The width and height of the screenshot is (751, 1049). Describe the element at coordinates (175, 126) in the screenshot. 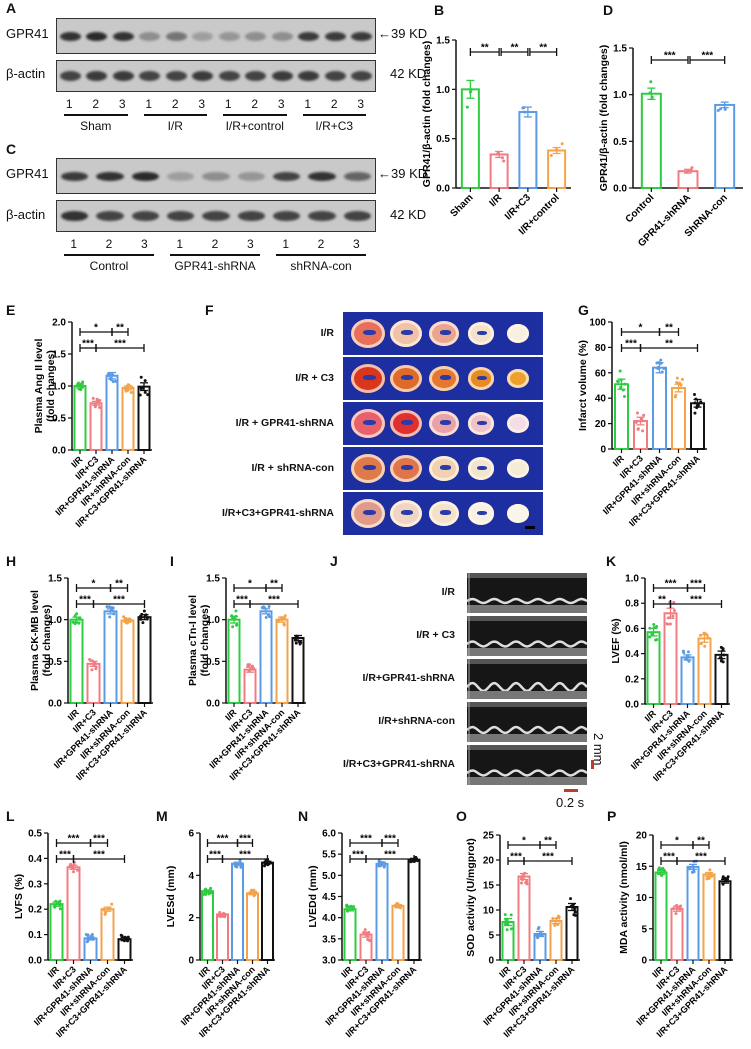

I see `group-label: I/R` at that location.